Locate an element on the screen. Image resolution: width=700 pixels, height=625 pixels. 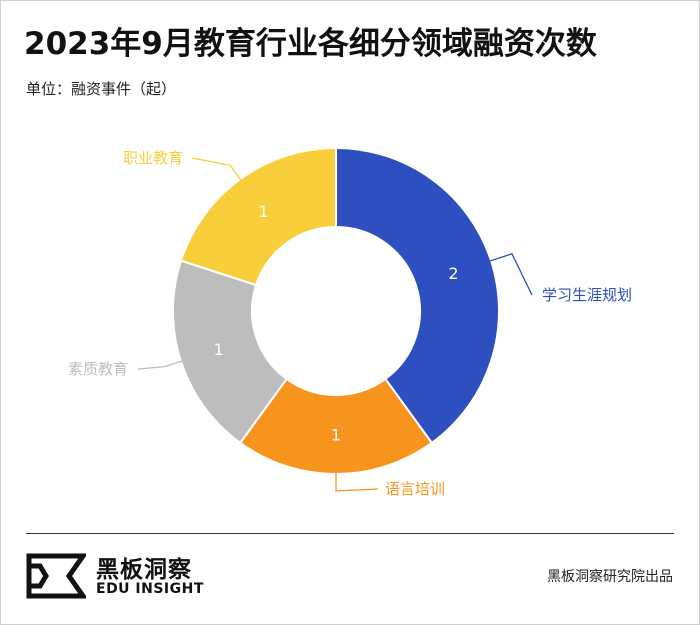
slice-category-label: 素质教育 is located at coordinates (98, 369).